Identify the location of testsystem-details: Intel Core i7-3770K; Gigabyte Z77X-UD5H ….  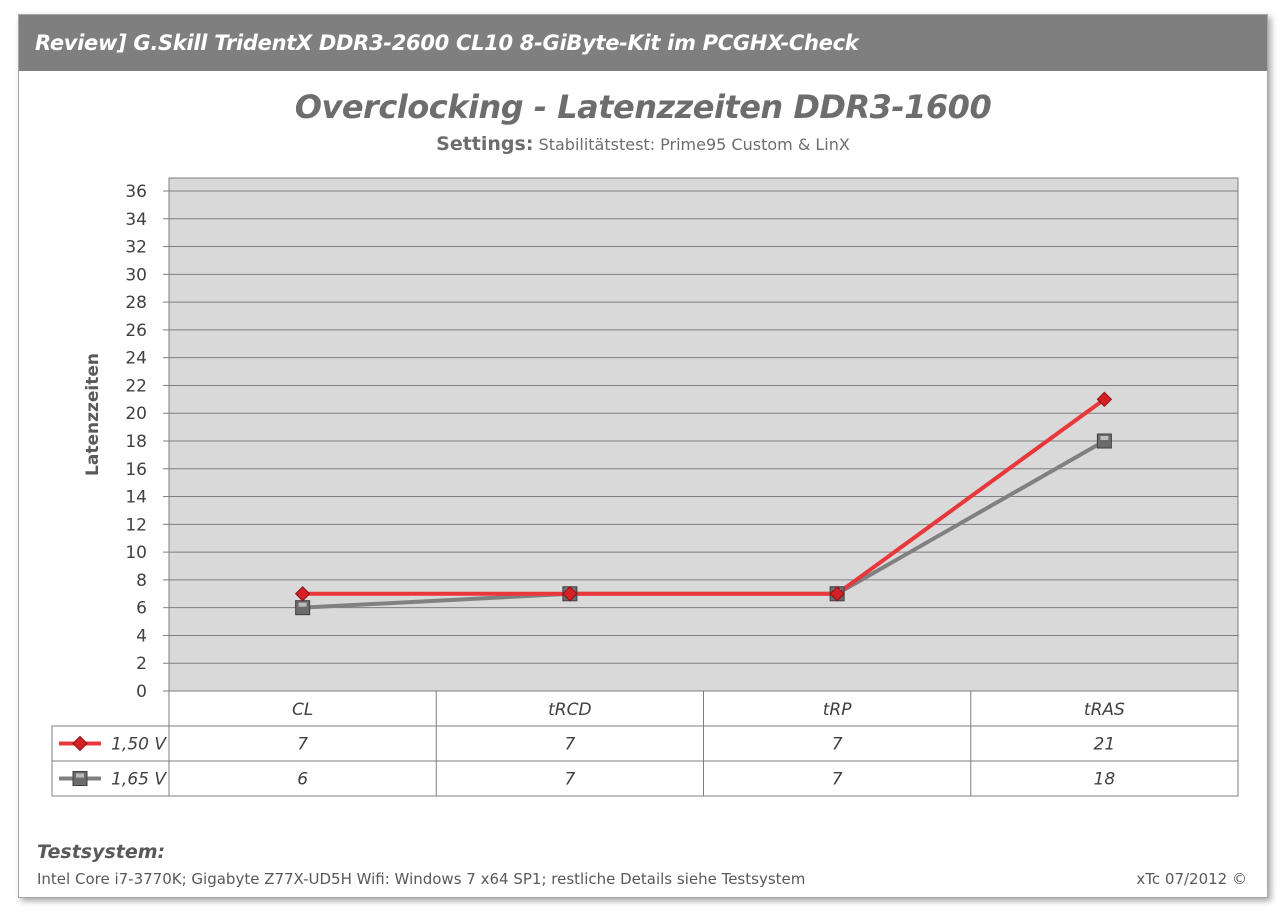
(421, 879).